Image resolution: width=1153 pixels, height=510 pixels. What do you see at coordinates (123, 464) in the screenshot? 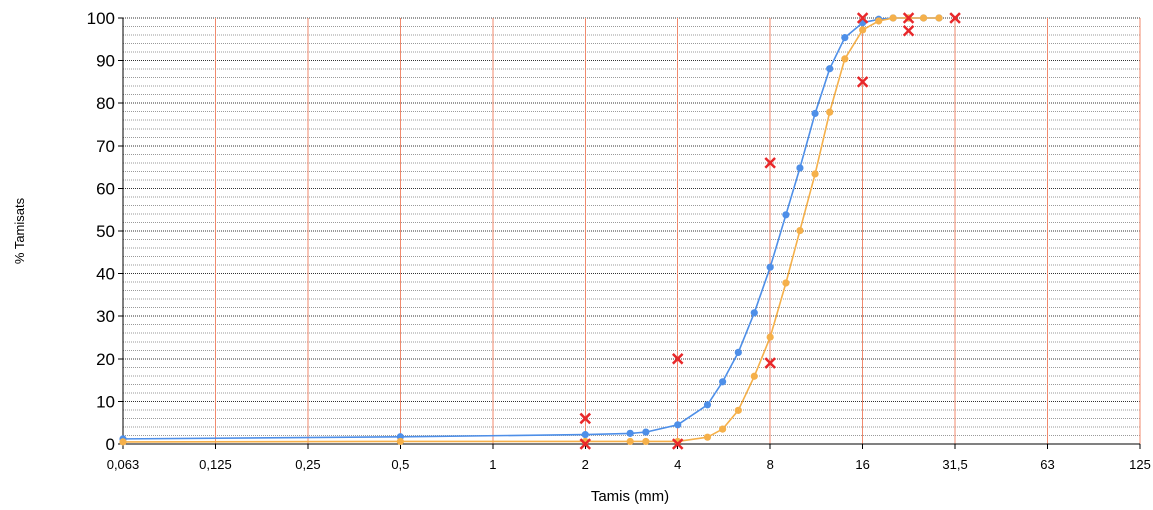
I see `x-tick-label: 0,063` at bounding box center [123, 464].